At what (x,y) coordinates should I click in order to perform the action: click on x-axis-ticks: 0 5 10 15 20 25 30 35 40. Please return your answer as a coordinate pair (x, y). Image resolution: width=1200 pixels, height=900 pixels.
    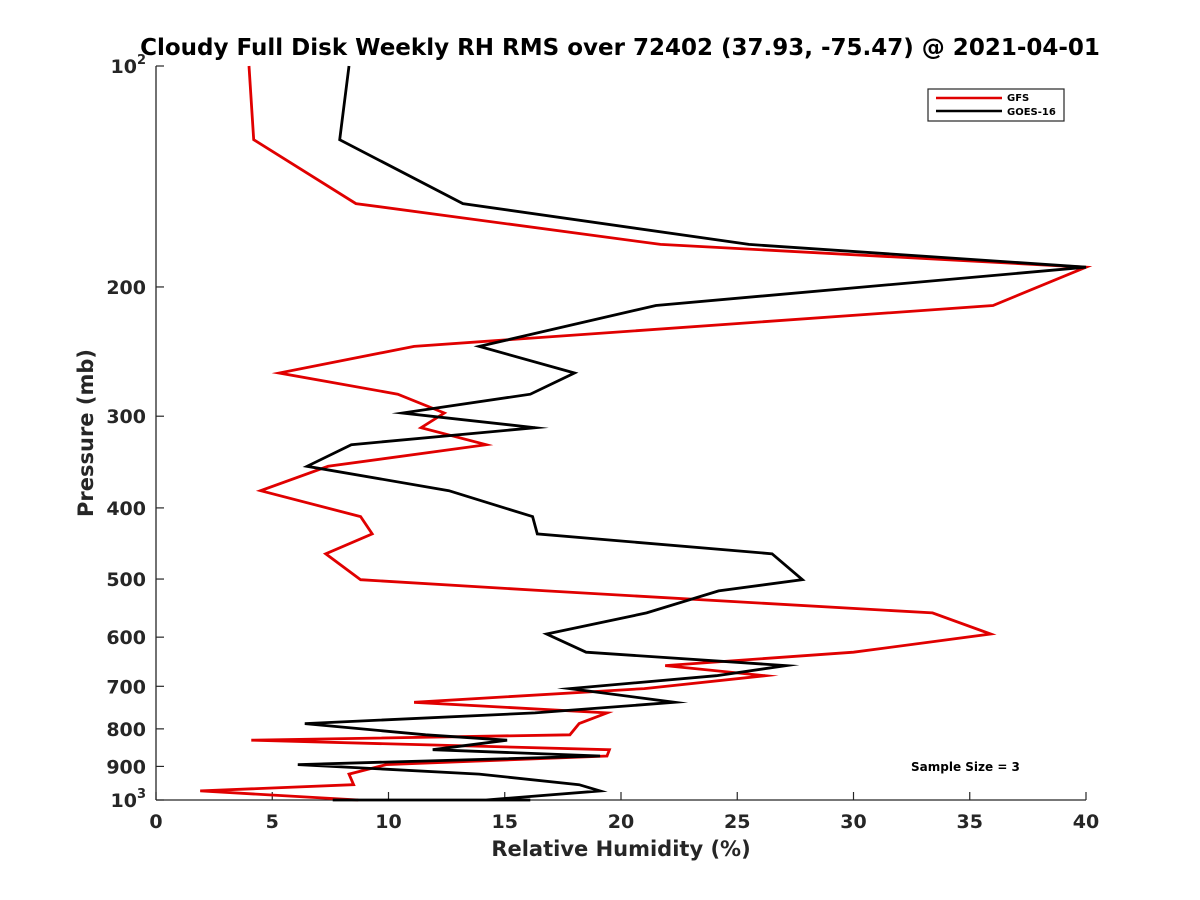
    Looking at the image, I should click on (624, 812).